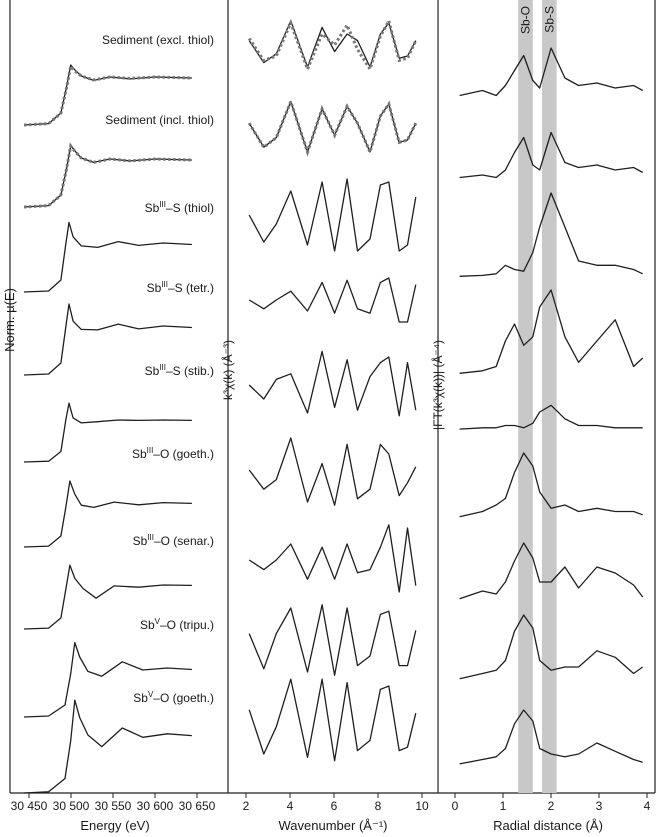  I want to click on band-label-1: Sb-O, so click(526, 20).